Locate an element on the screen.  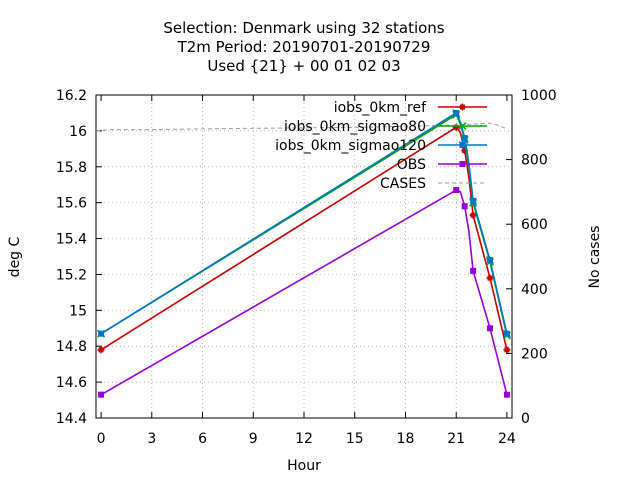
x-tick-label: 24 is located at coordinates (507, 439).